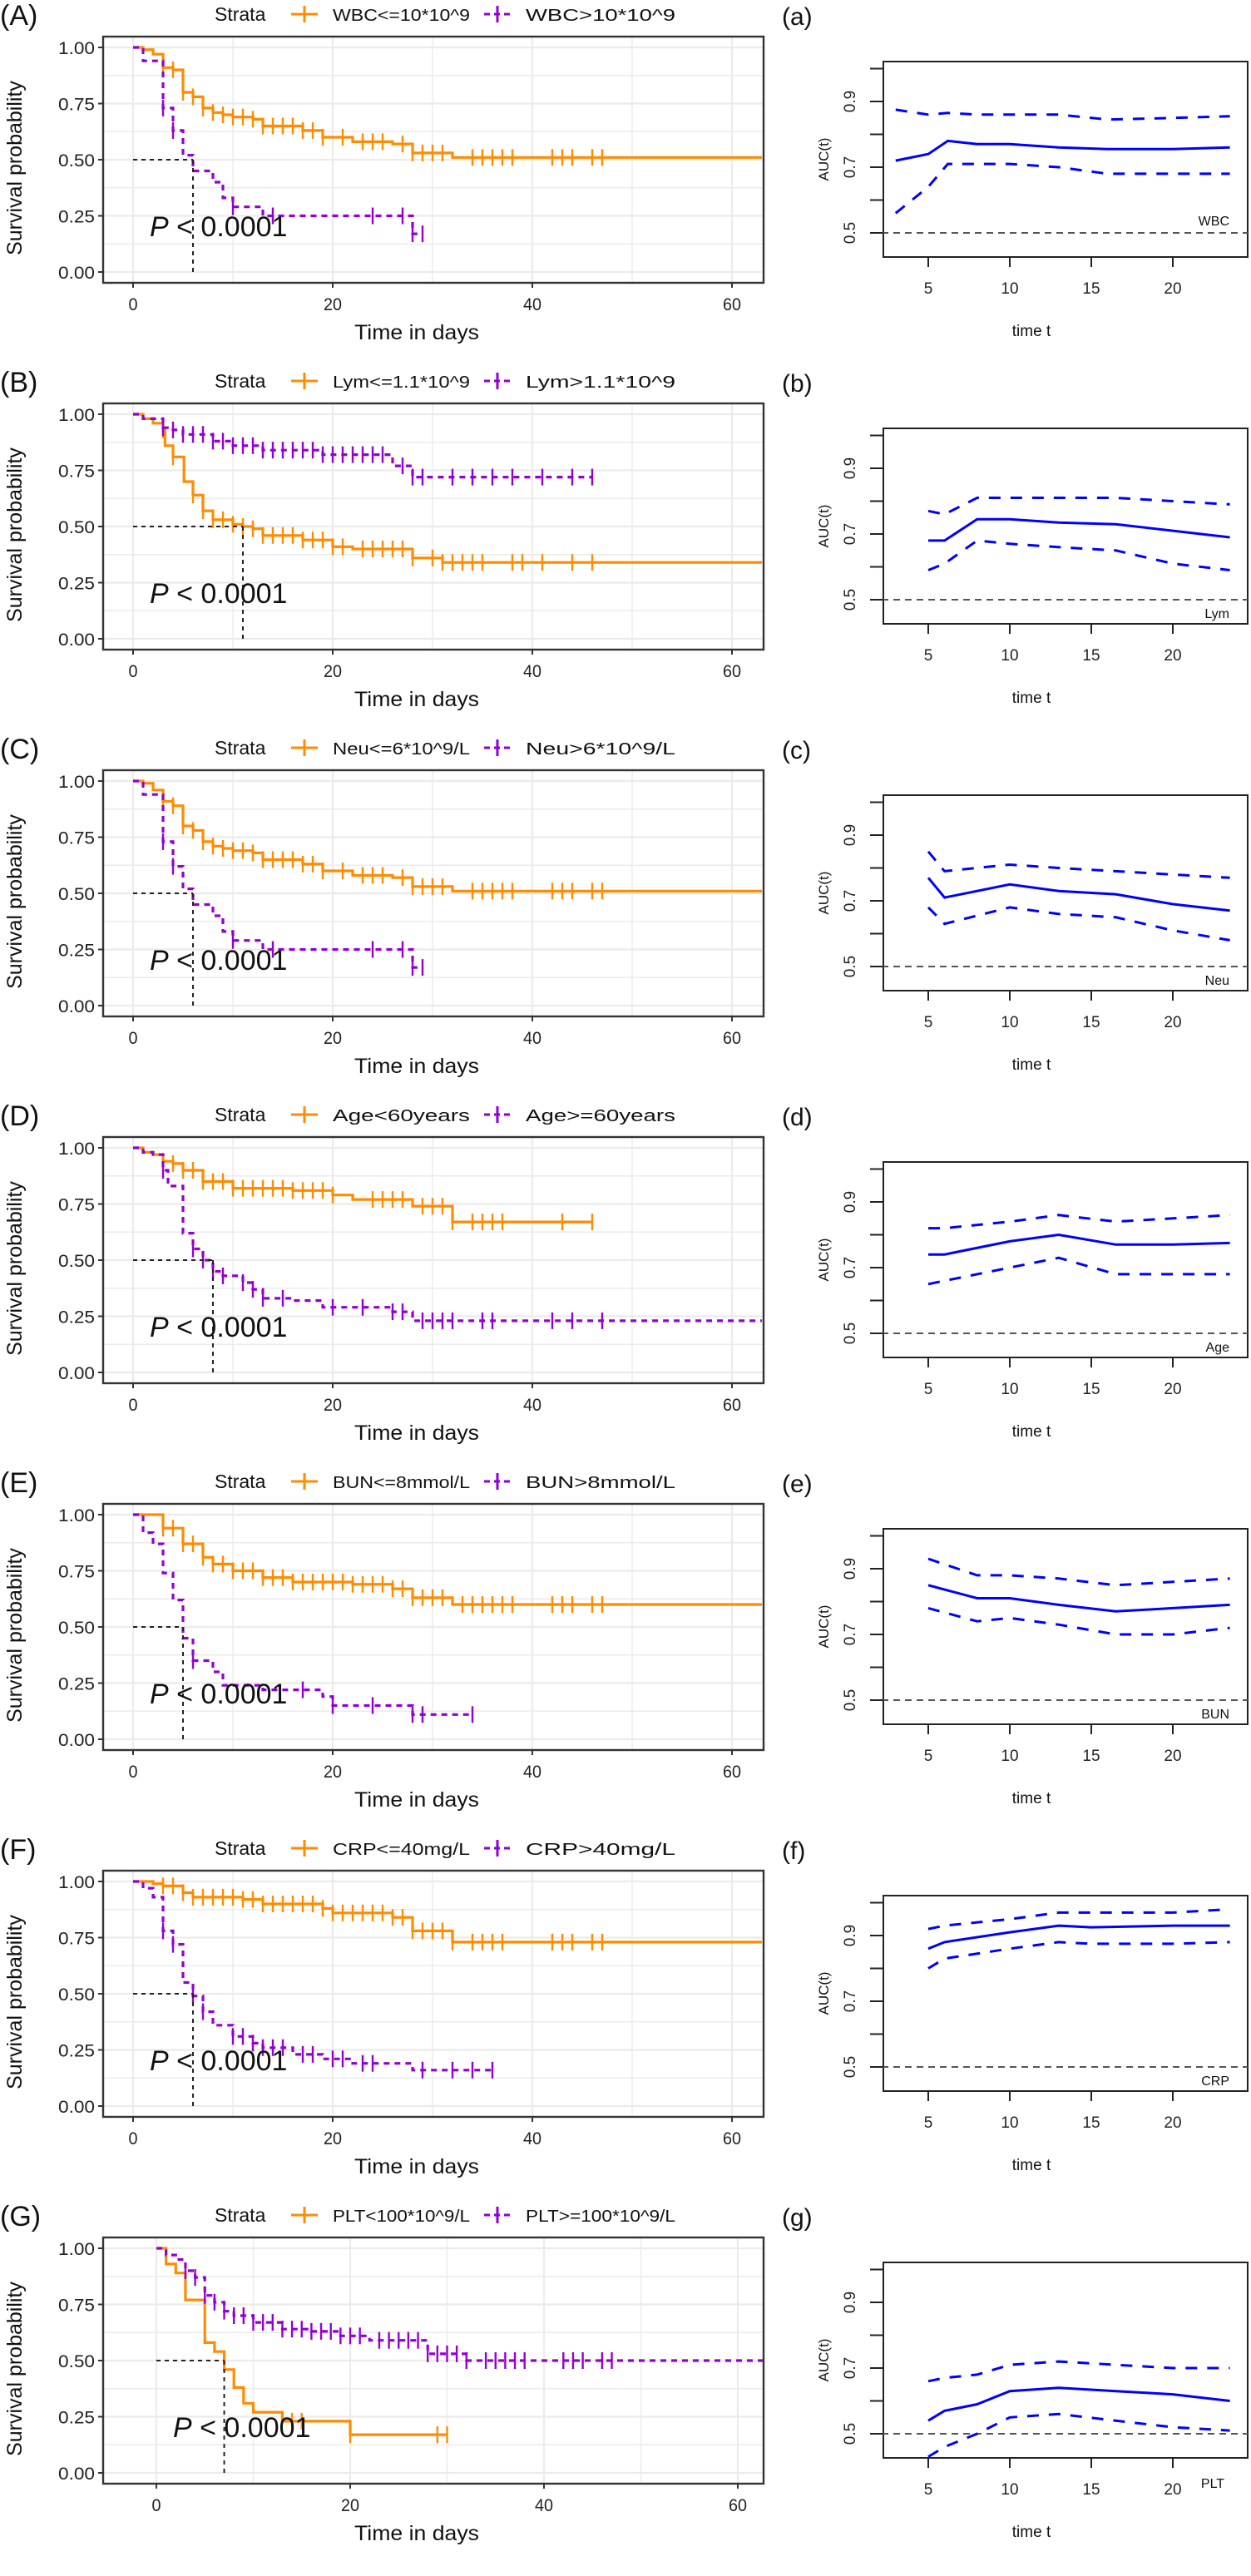 Image resolution: width=1251 pixels, height=2576 pixels. Describe the element at coordinates (796, 750) in the screenshot. I see `panel-label: (c)` at that location.